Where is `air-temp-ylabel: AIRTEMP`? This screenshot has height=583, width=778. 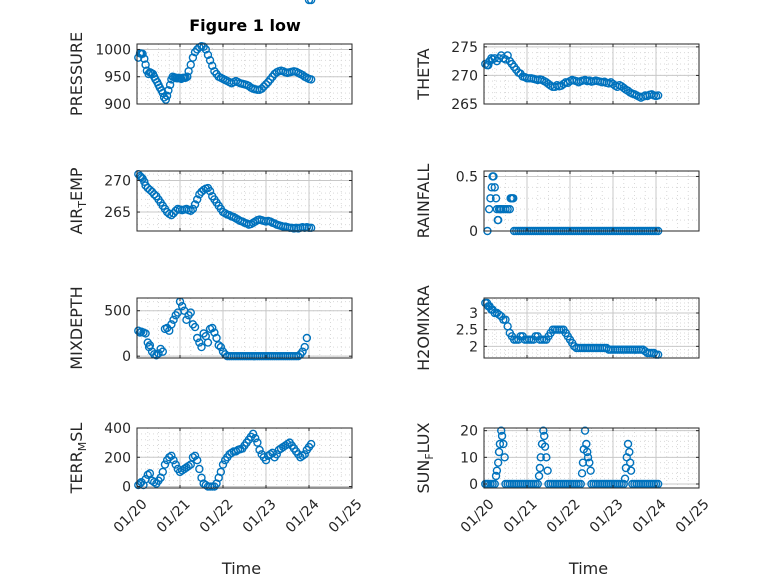 air-temp-ylabel: AIRTEMP is located at coordinates (78, 200).